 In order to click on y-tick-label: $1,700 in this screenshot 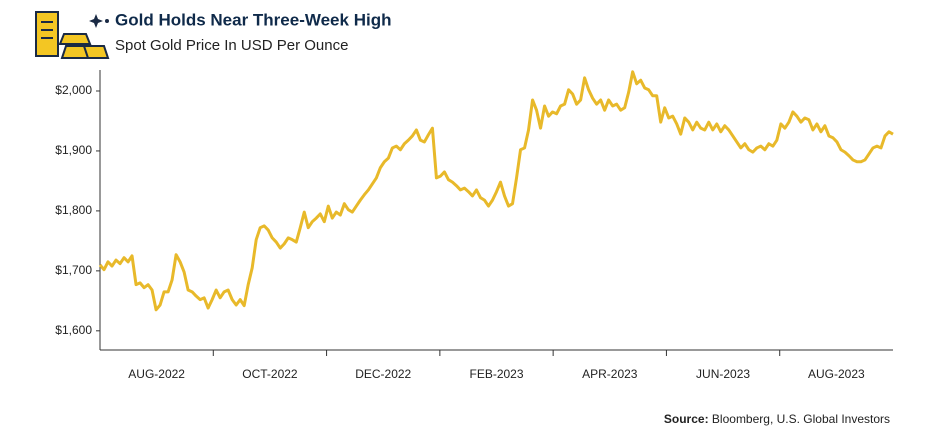, I will do `click(73, 270)`.